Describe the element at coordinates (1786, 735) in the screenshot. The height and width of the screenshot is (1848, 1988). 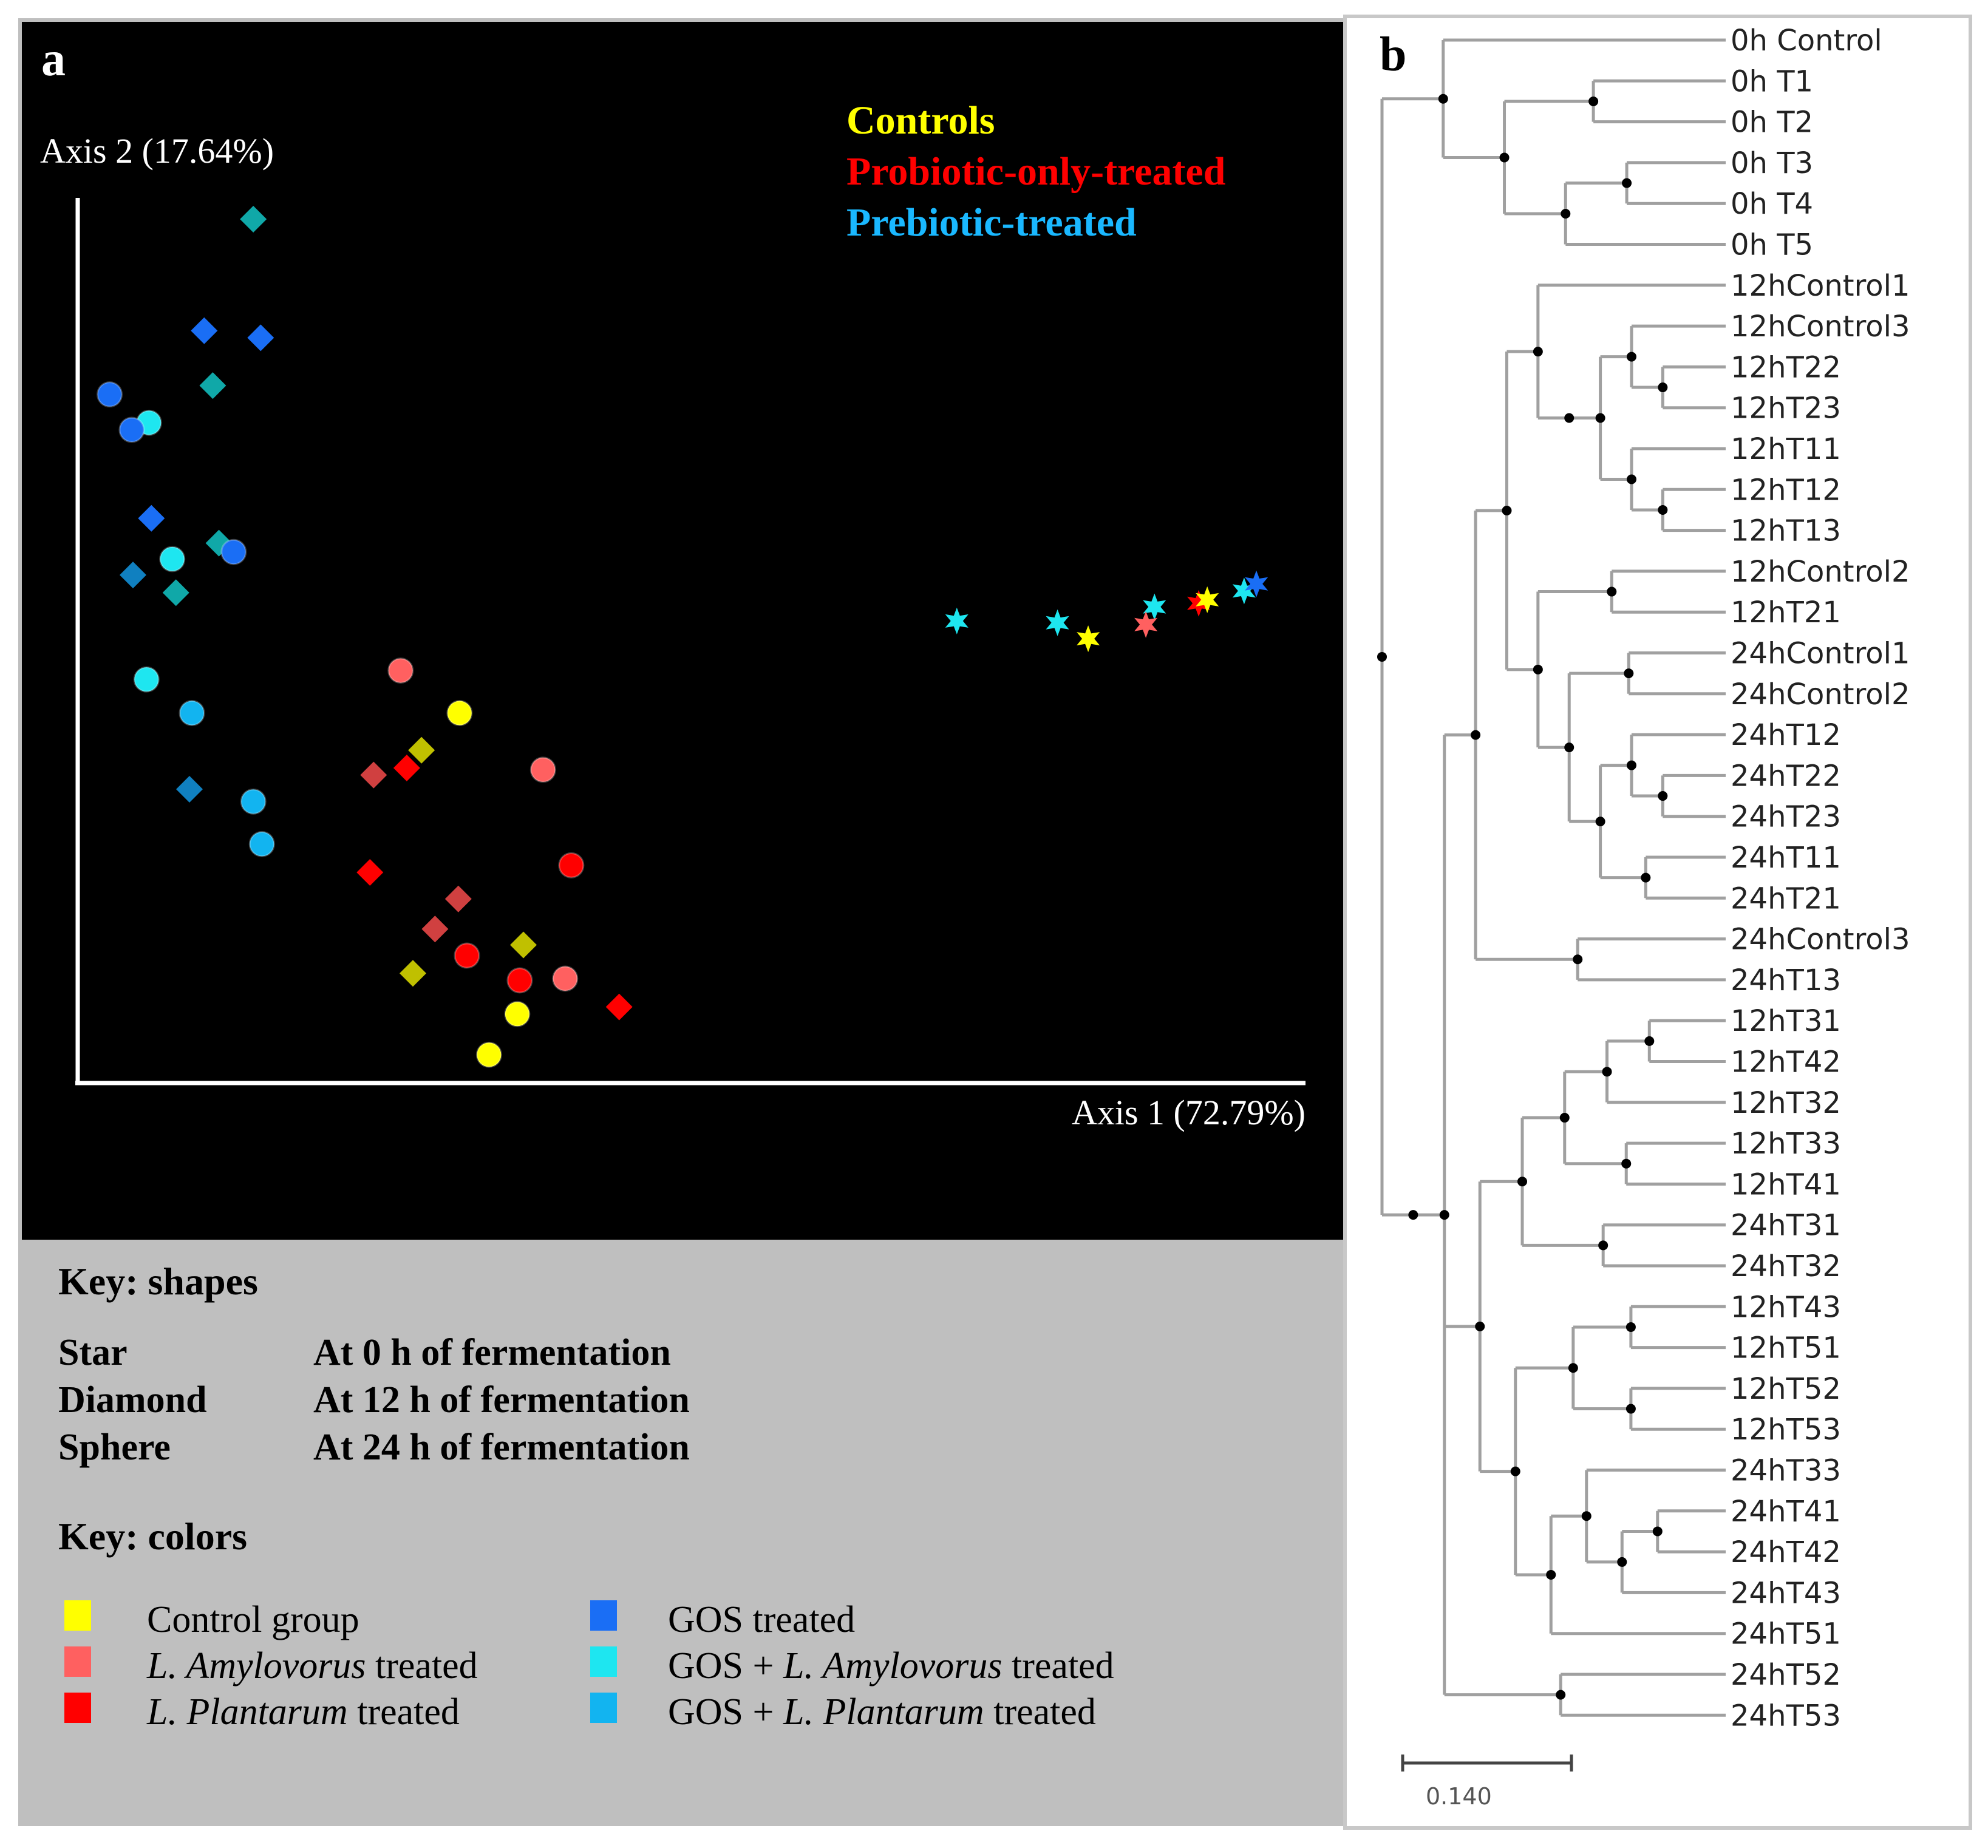
I see `tree-leaf-label: 24hT12` at that location.